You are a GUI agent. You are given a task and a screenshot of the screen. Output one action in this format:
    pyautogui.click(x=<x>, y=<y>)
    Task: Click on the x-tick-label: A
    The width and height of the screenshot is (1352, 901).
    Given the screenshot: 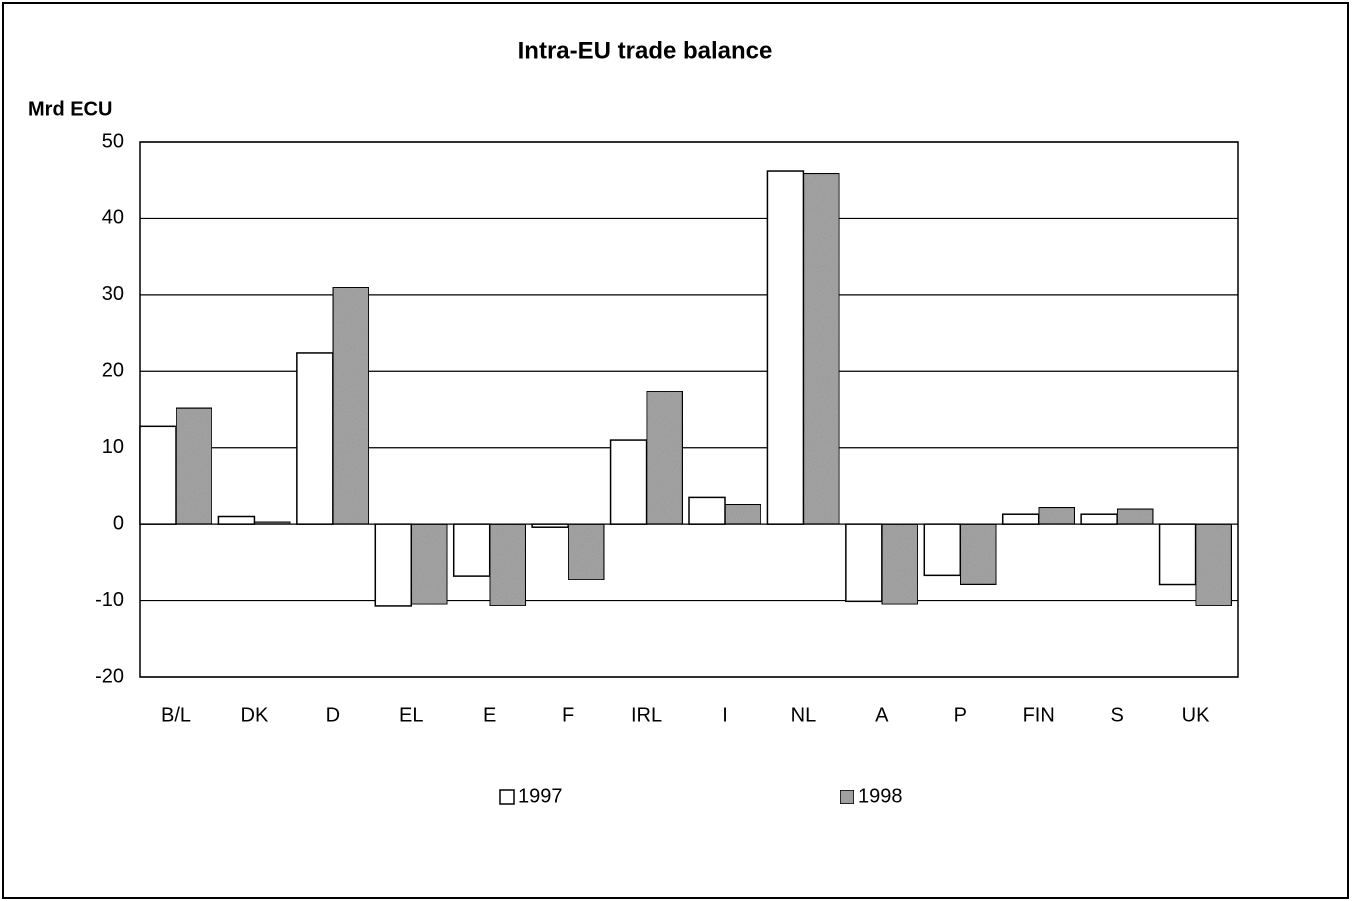 What is the action you would take?
    pyautogui.click(x=882, y=715)
    